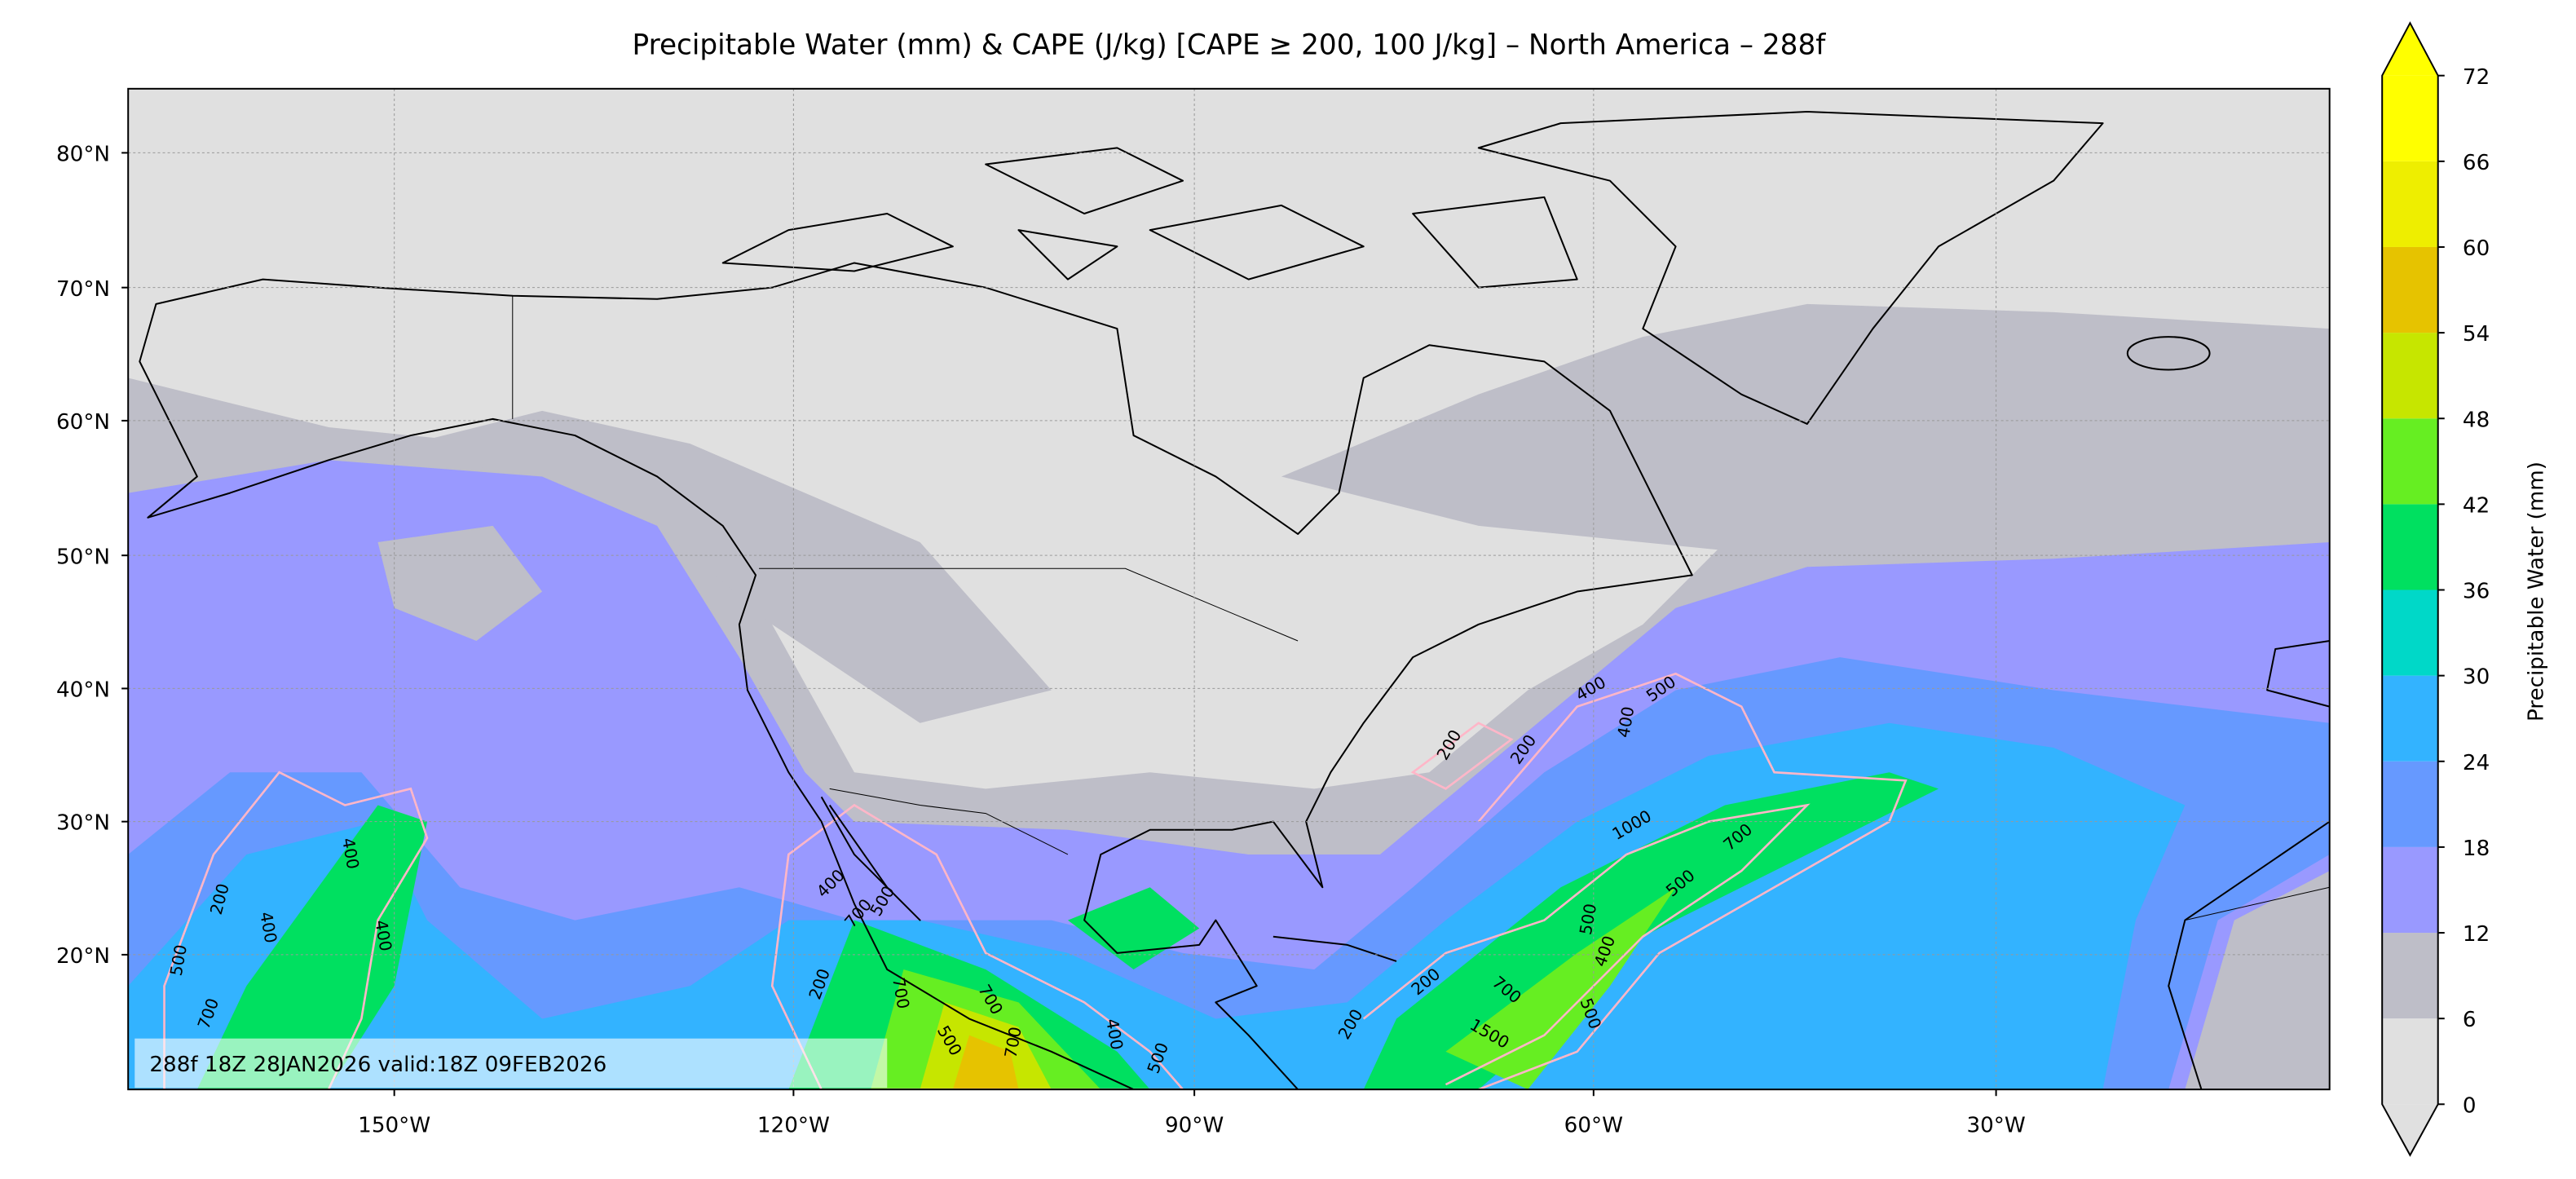 This screenshot has height=1179, width=2576. What do you see at coordinates (2476, 505) in the screenshot?
I see `colorbar-tick-label: 42` at bounding box center [2476, 505].